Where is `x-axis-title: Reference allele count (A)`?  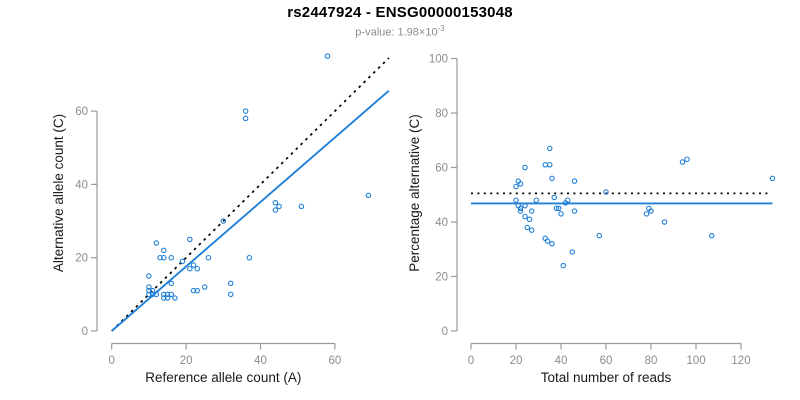 x-axis-title: Reference allele count (A) is located at coordinates (223, 377).